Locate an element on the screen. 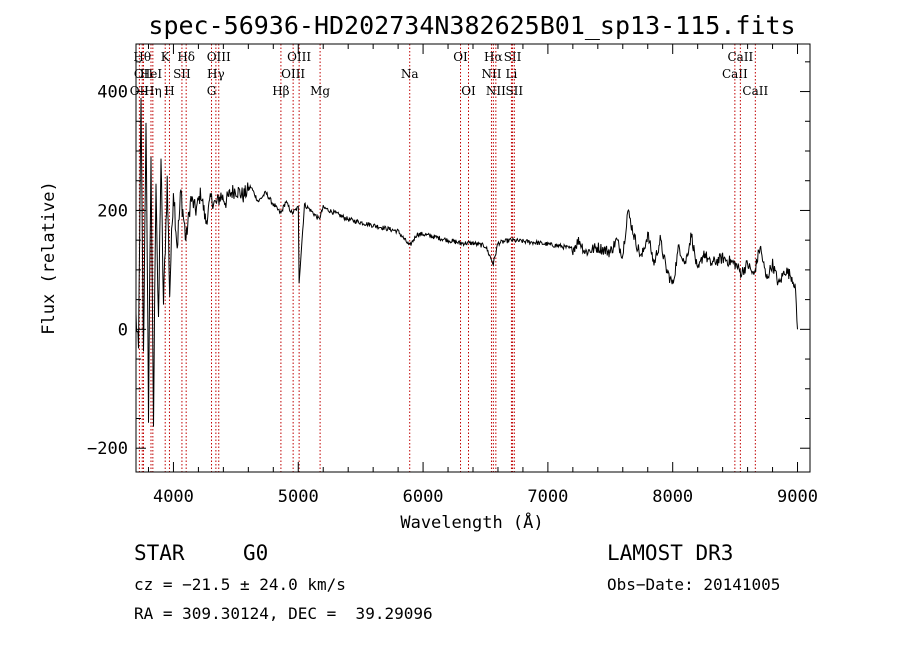 The width and height of the screenshot is (900, 649). line-marker-label-2: OII is located at coordinates (144, 74).